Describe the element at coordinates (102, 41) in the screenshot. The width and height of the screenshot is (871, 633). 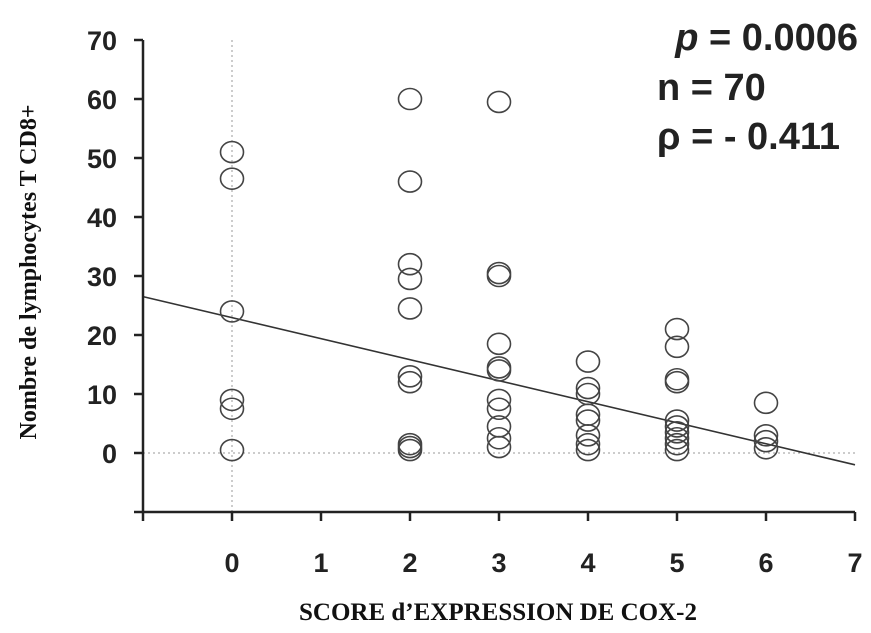
I see `y-tick-label: 70` at that location.